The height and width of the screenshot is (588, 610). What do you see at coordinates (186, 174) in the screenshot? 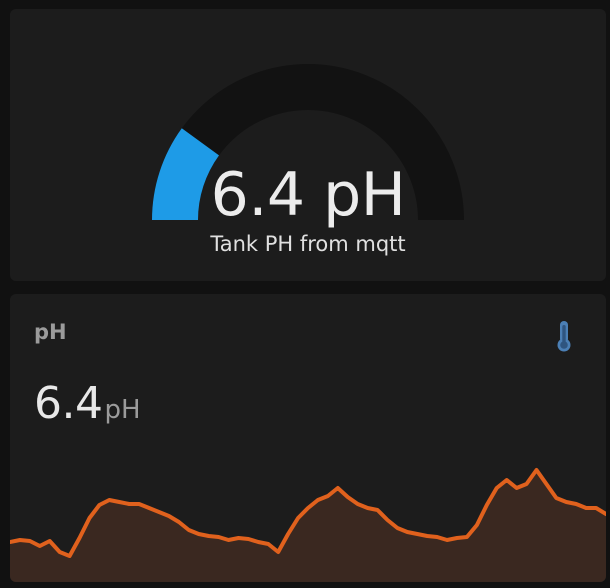
I see `gauge-fill` at bounding box center [186, 174].